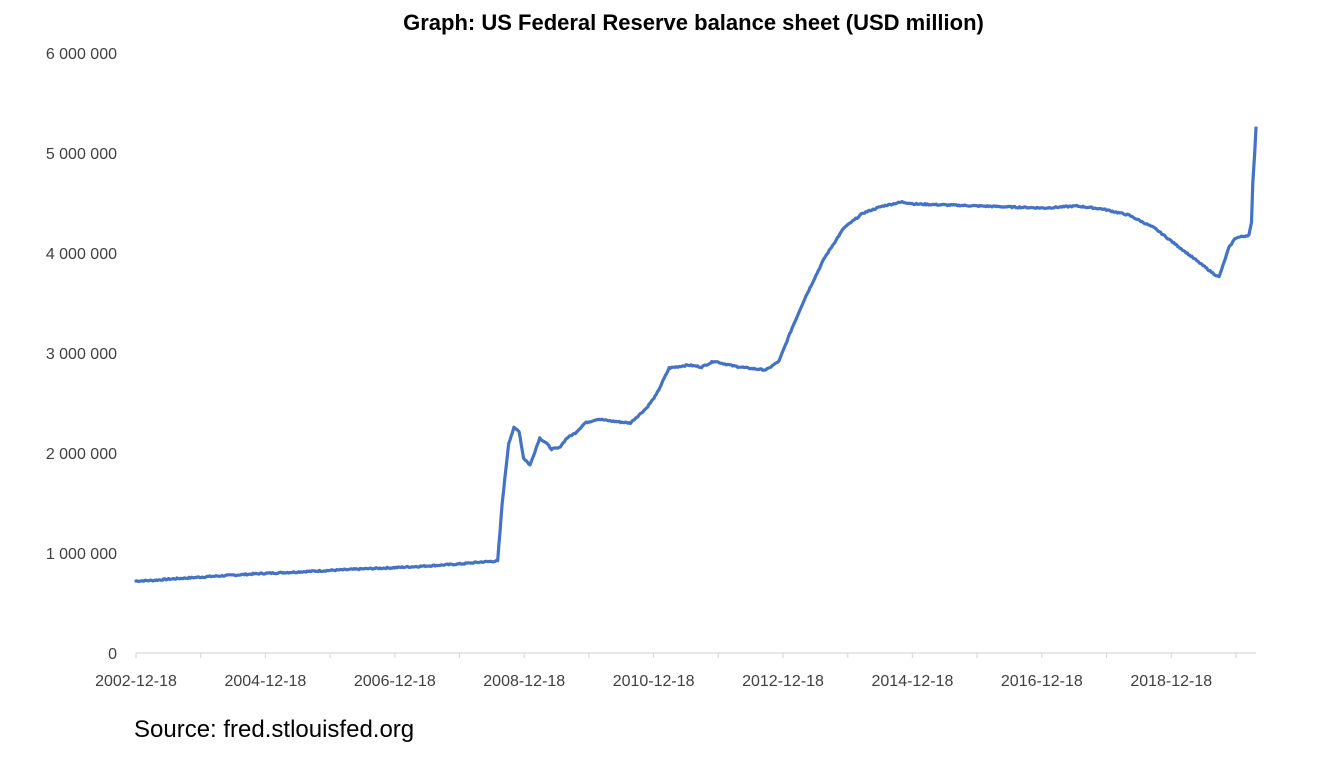 This screenshot has height=778, width=1337. What do you see at coordinates (913, 681) in the screenshot?
I see `x-tick-label: 2014-12-18` at bounding box center [913, 681].